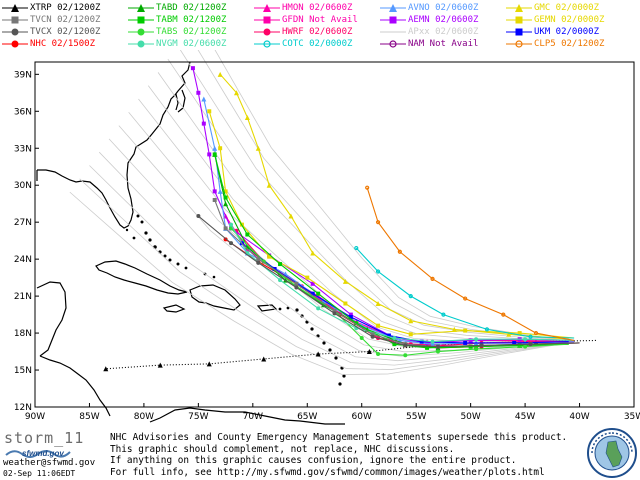 This screenshot has height=480, width=640. I want to click on delmarva, so click(181, 101).